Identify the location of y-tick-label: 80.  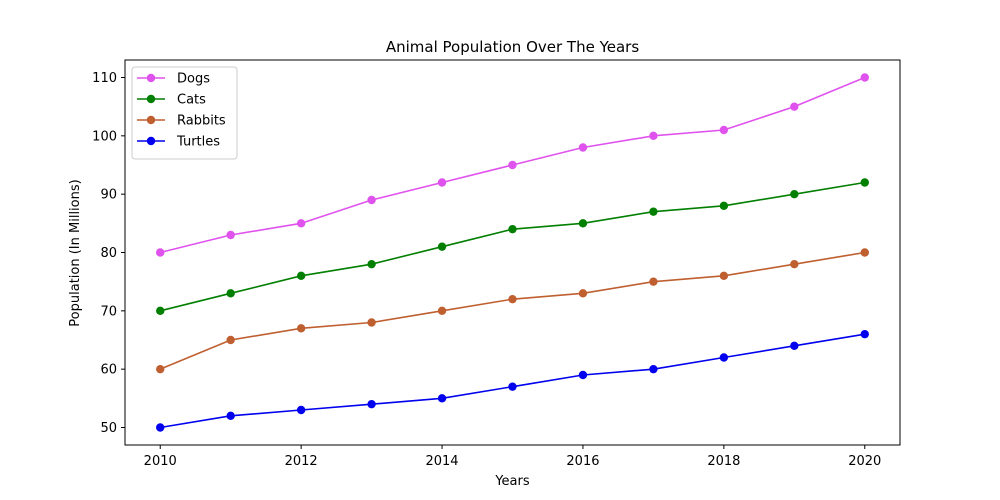
(108, 253).